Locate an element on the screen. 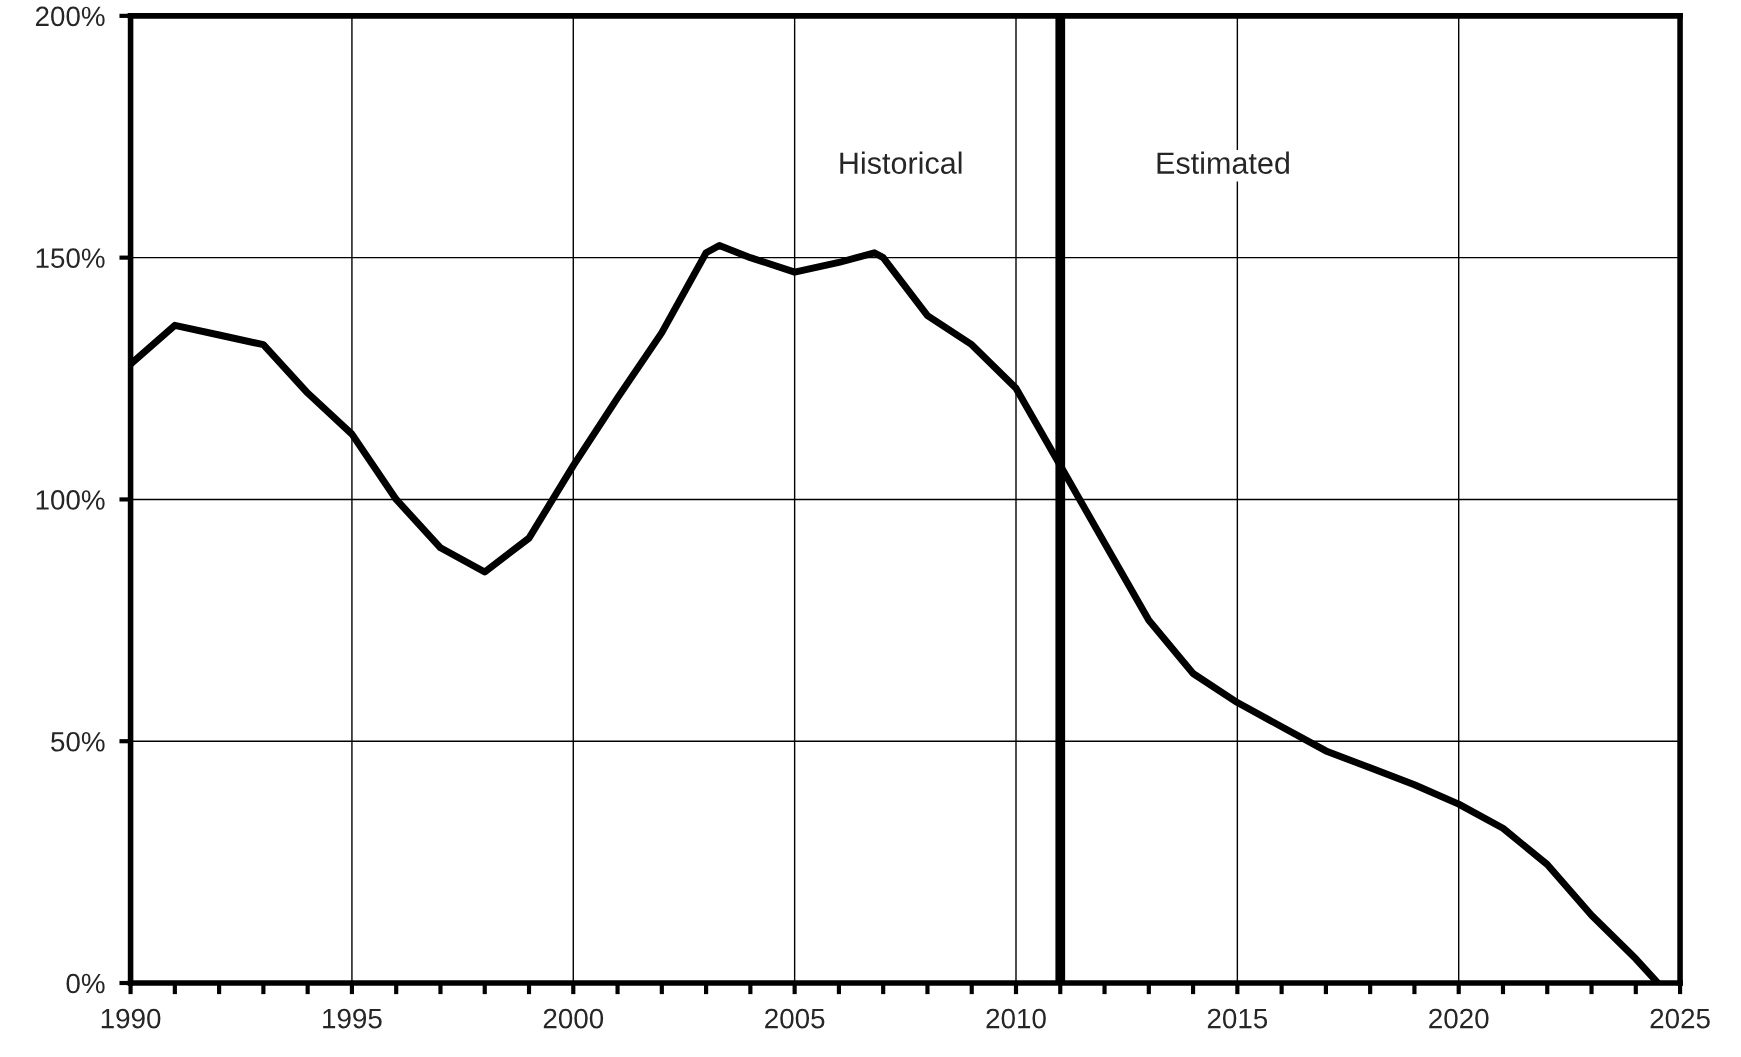  y-tick-label: 200% is located at coordinates (70, 16).